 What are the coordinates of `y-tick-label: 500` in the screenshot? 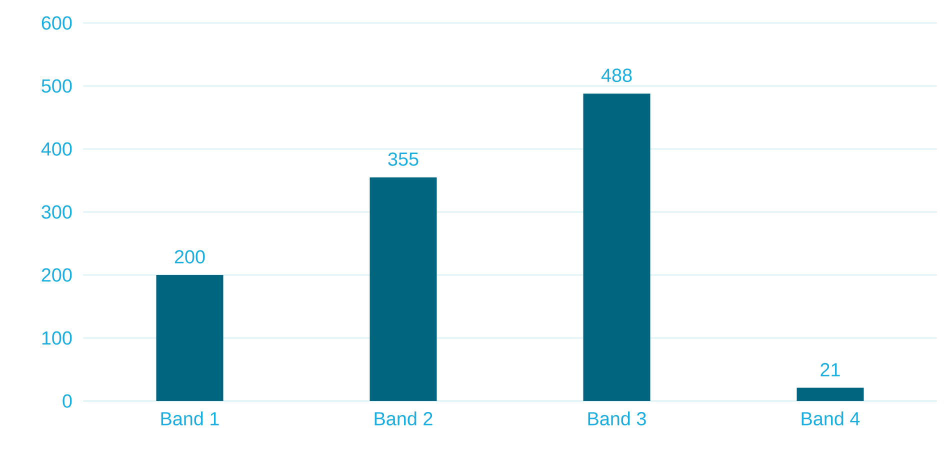 It's located at (57, 86).